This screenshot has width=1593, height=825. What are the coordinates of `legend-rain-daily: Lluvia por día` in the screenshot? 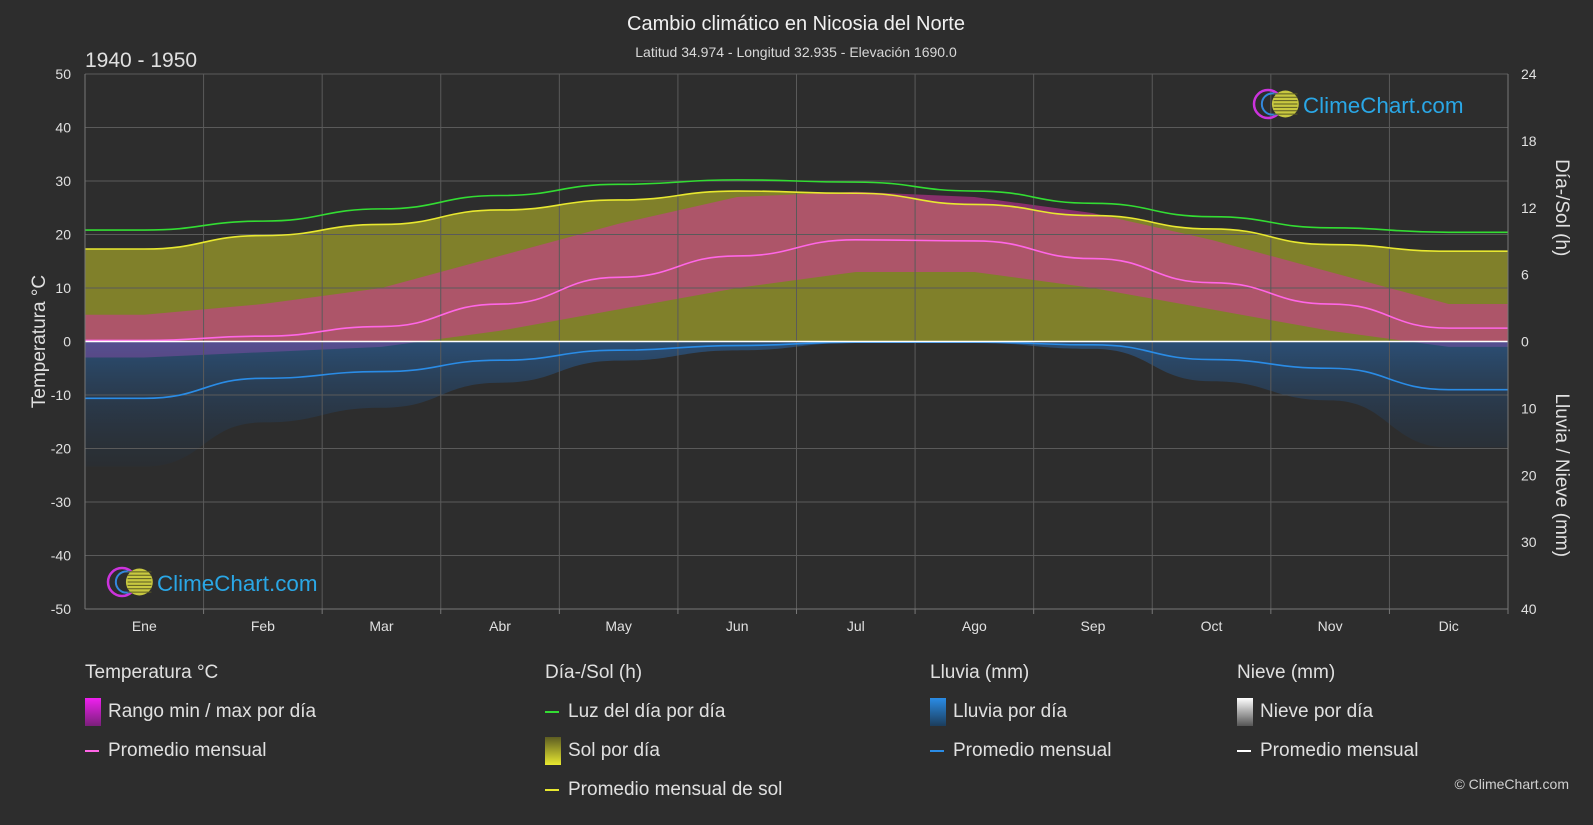 It's located at (1020, 712).